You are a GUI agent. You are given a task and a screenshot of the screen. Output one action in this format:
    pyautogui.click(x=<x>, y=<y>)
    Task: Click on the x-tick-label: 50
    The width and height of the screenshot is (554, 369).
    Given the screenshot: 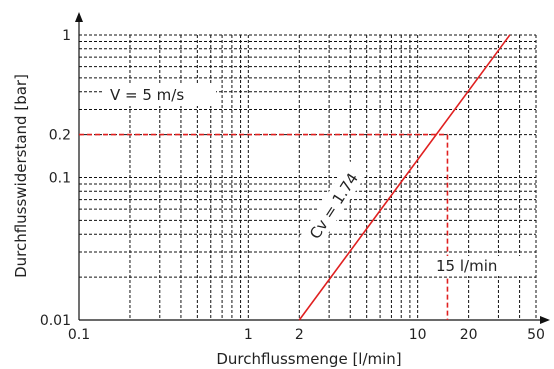 What is the action you would take?
    pyautogui.click(x=536, y=335)
    